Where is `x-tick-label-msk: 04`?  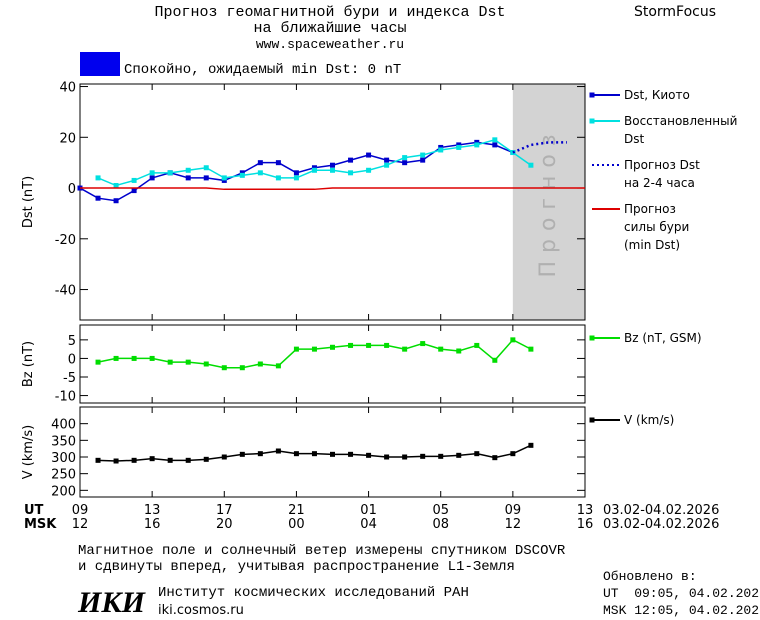 x-tick-label-msk: 04 is located at coordinates (368, 524).